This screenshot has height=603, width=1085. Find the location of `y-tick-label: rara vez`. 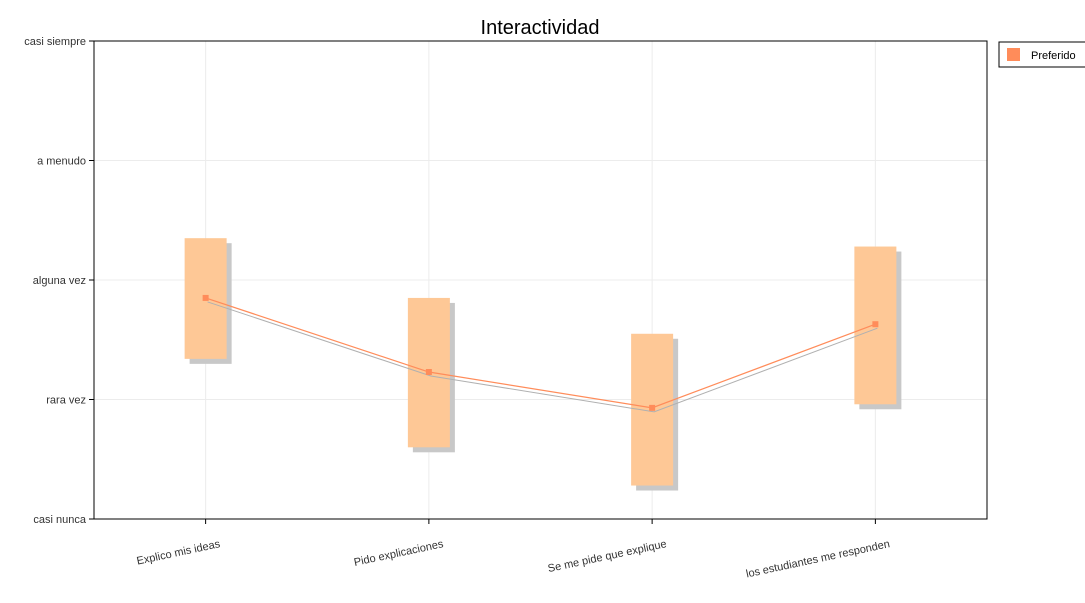

y-tick-label: rara vez is located at coordinates (66, 401).